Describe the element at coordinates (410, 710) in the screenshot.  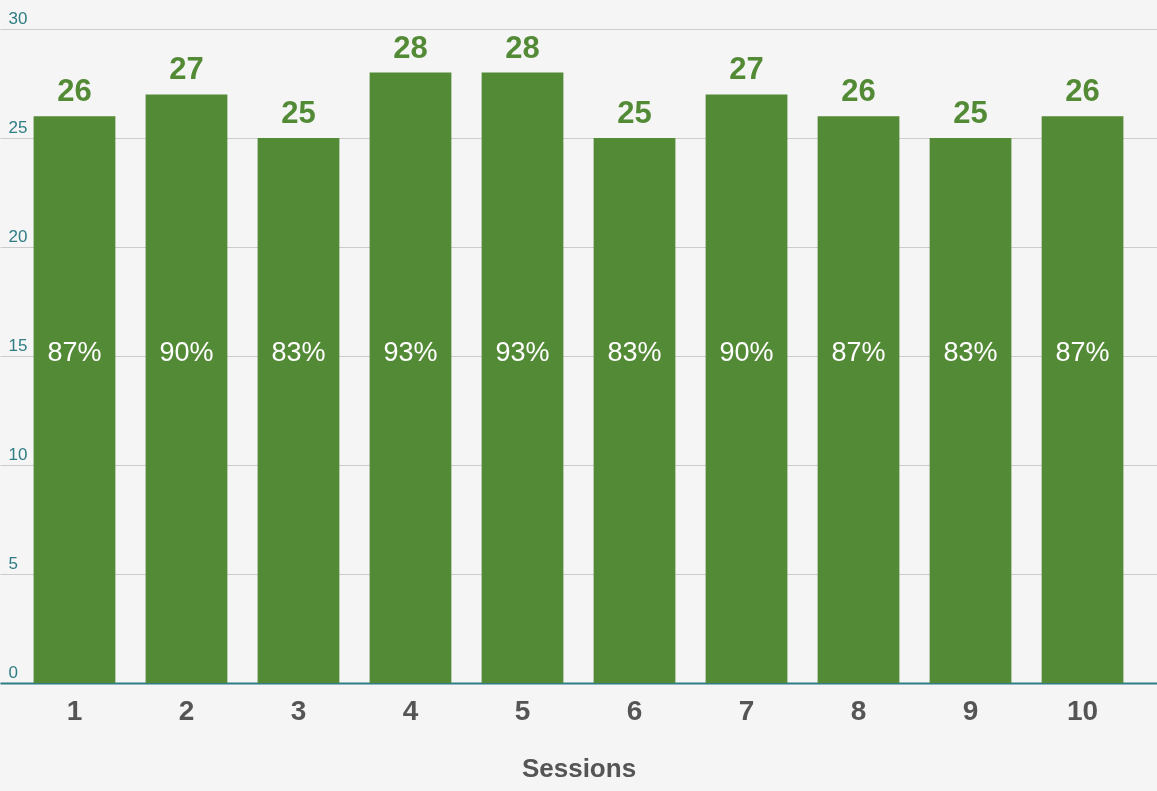
I see `x-tick-label: 4` at that location.